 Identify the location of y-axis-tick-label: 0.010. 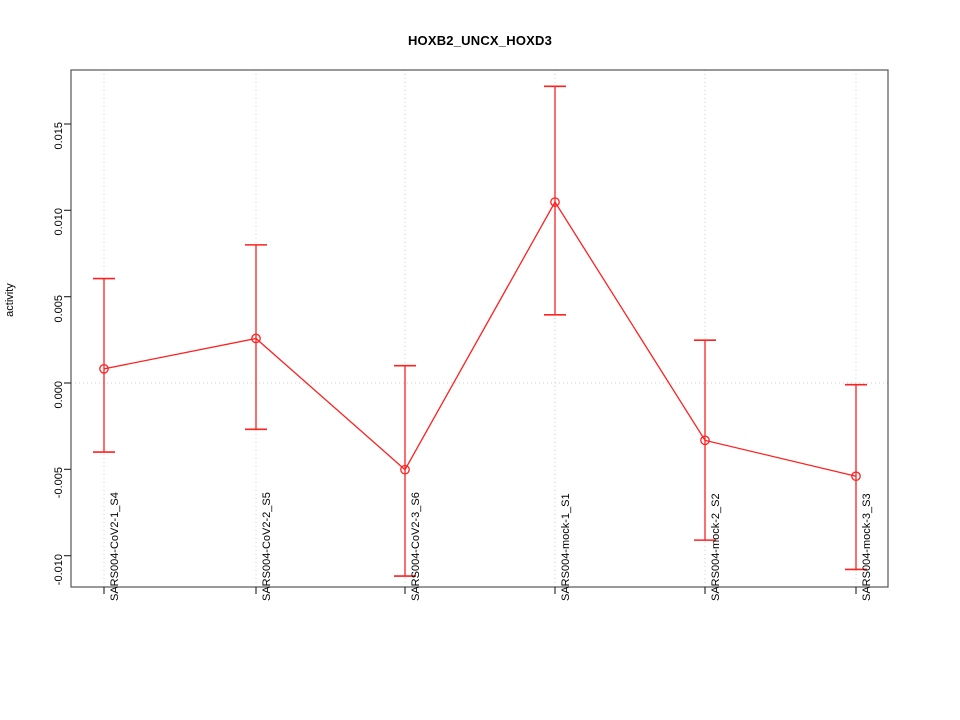
(59, 222).